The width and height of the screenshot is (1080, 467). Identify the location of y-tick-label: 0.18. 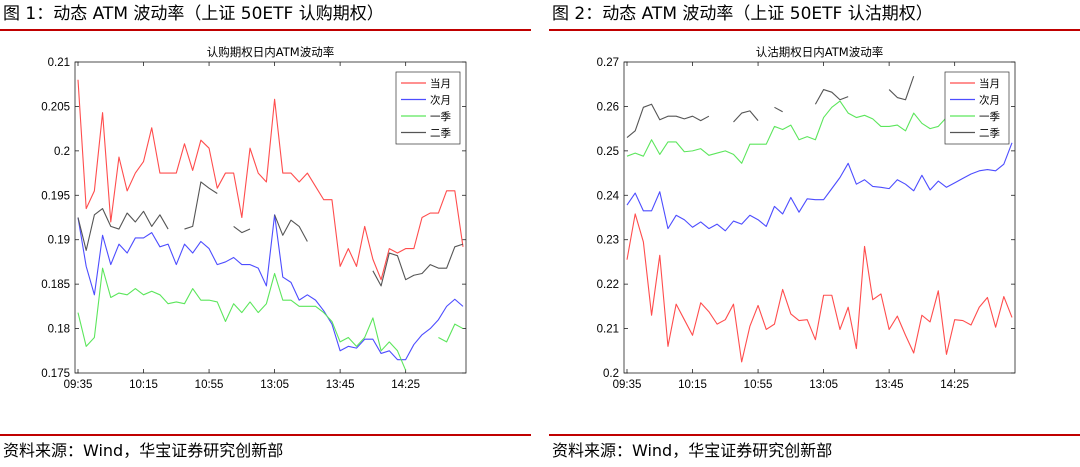
(59, 330).